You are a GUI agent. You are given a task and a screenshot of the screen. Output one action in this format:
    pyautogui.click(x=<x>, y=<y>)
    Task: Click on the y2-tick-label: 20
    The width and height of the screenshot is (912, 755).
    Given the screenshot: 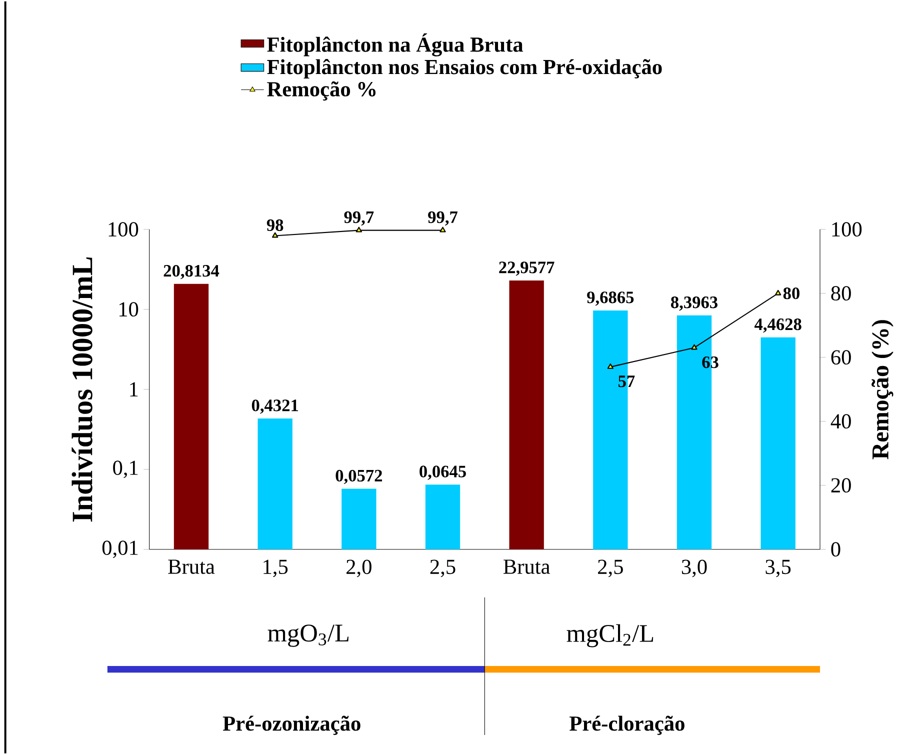 What is the action you would take?
    pyautogui.click(x=841, y=485)
    